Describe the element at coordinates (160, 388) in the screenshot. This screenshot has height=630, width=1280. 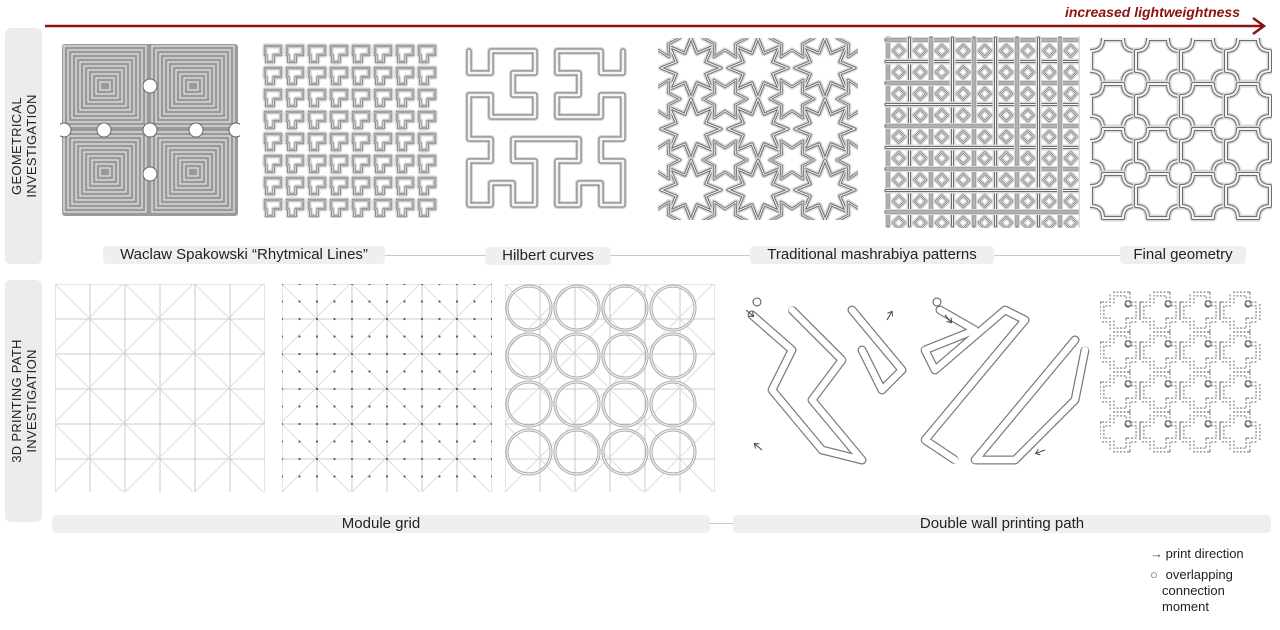
I see `module-grid-lines` at that location.